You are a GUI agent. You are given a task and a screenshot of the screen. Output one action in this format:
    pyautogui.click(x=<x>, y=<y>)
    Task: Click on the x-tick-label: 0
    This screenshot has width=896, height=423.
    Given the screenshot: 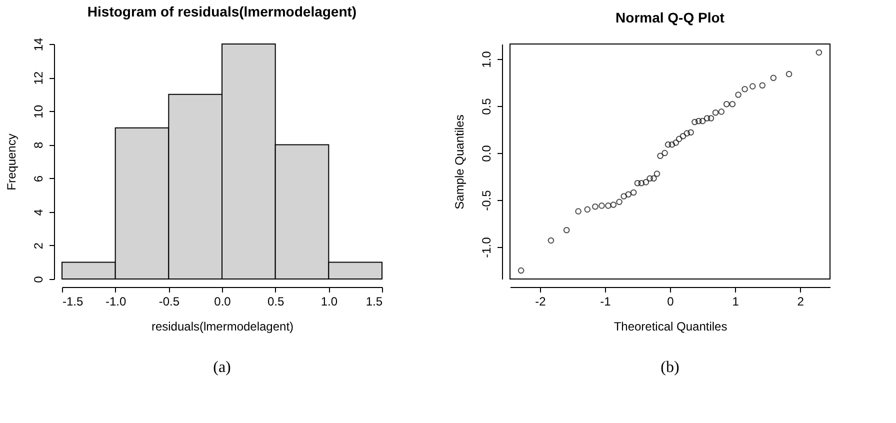 What is the action you would take?
    pyautogui.click(x=670, y=301)
    